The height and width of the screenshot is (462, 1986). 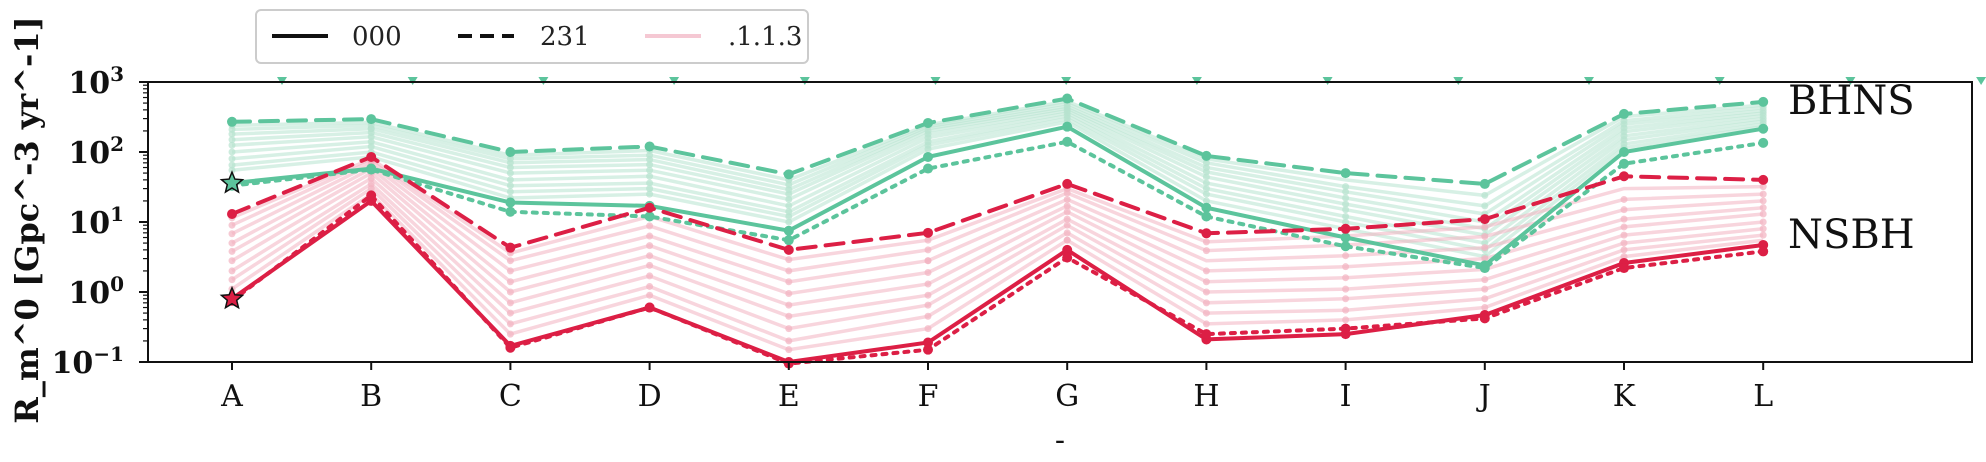 I want to click on group-label-bhns: BHNS, so click(x=1851, y=101).